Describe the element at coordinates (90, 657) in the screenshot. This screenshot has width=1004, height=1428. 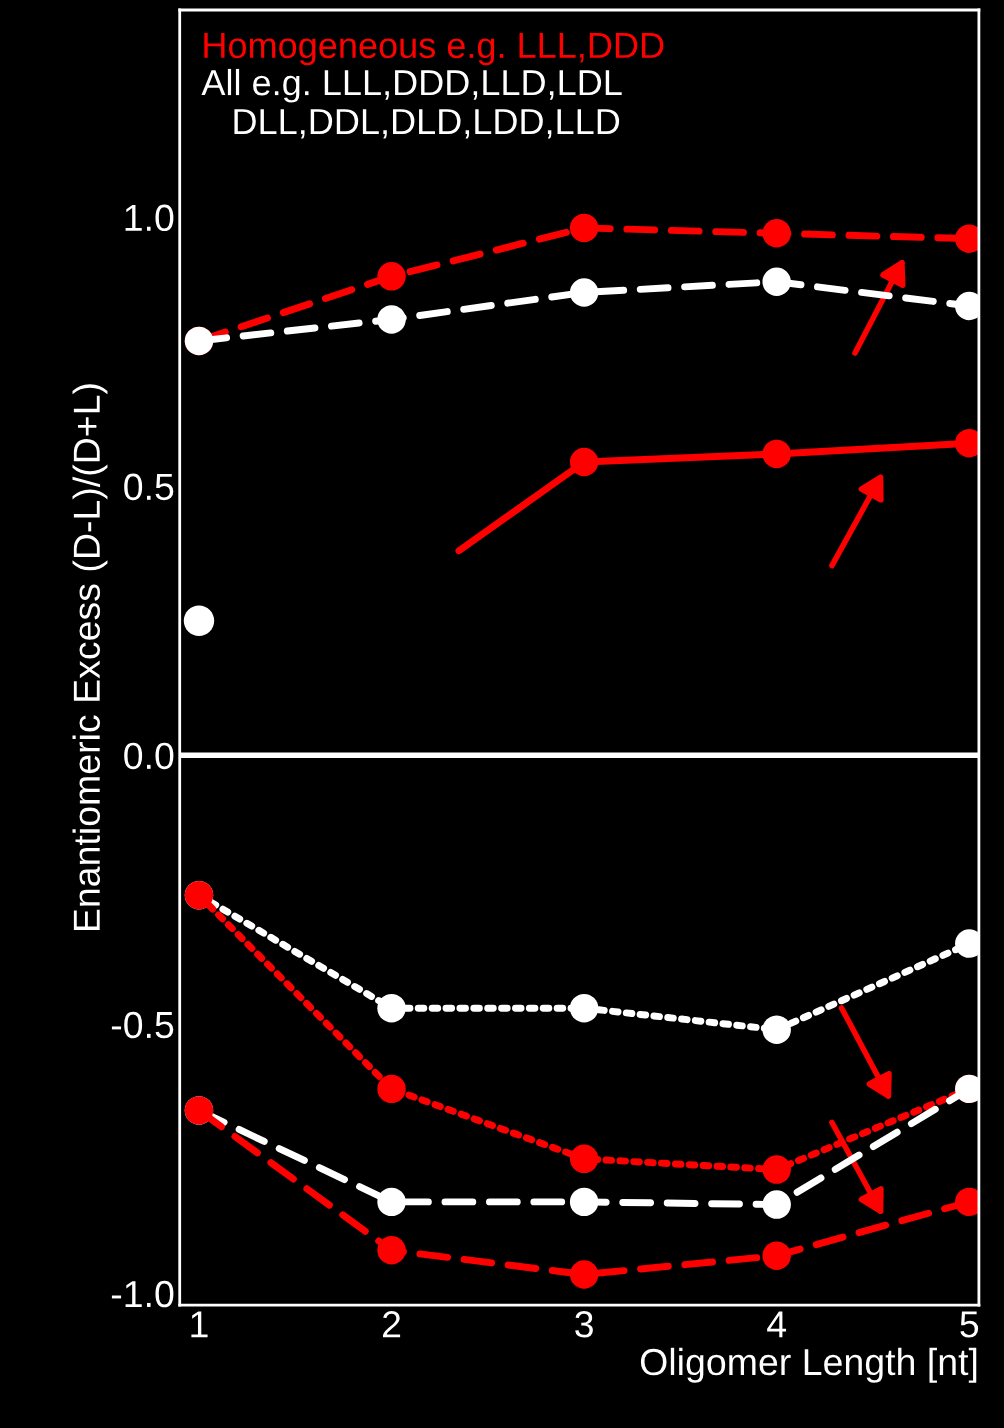
I see `y-axis-title: Enantiomeric Excess (D-L)/(D+L)` at that location.